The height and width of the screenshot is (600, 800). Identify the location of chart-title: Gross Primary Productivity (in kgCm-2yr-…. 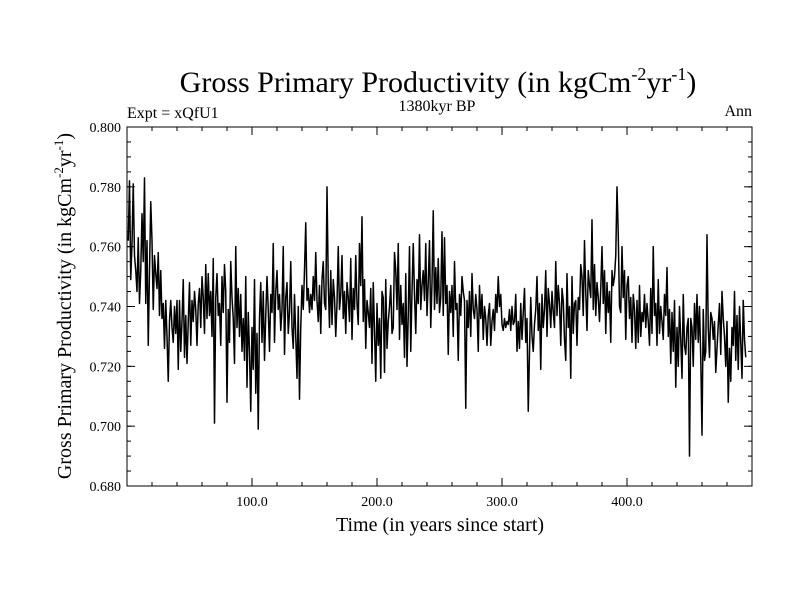
(438, 81).